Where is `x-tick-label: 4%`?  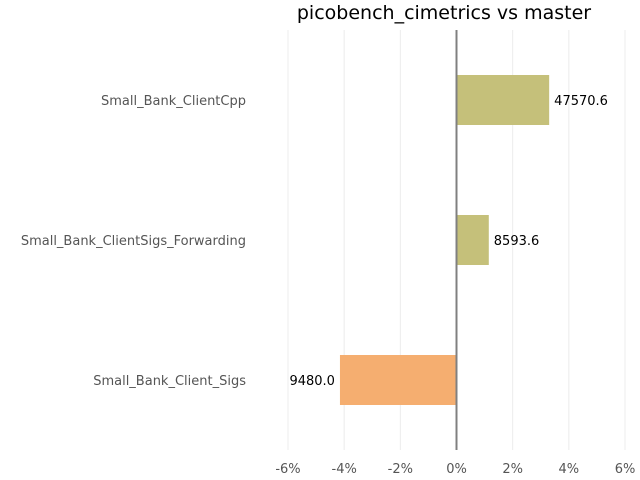 x-tick-label: 4% is located at coordinates (569, 469).